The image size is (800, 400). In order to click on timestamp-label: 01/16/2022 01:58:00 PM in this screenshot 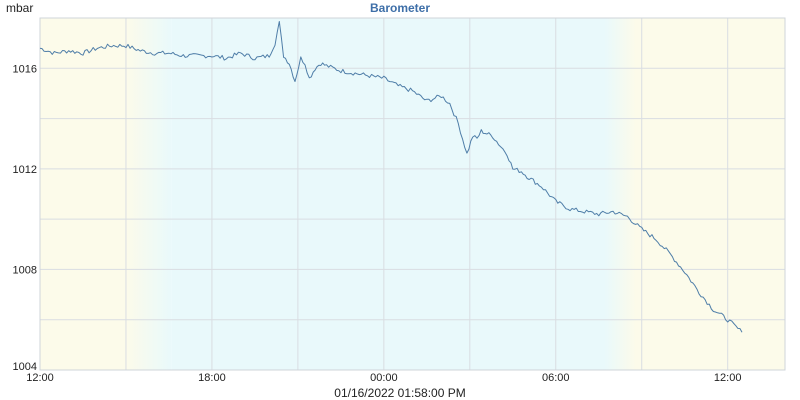, I will do `click(400, 393)`.